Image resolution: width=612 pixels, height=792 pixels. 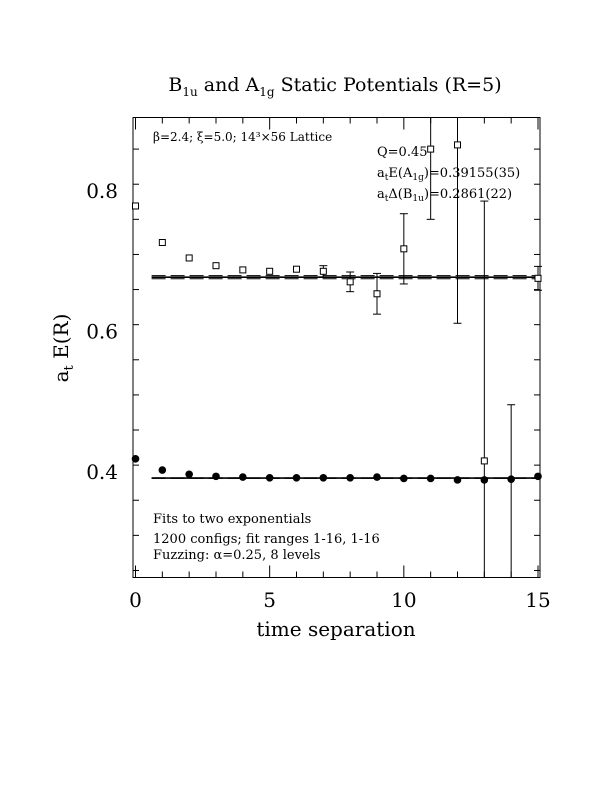 What do you see at coordinates (403, 600) in the screenshot?
I see `x-tick-label: 10` at bounding box center [403, 600].